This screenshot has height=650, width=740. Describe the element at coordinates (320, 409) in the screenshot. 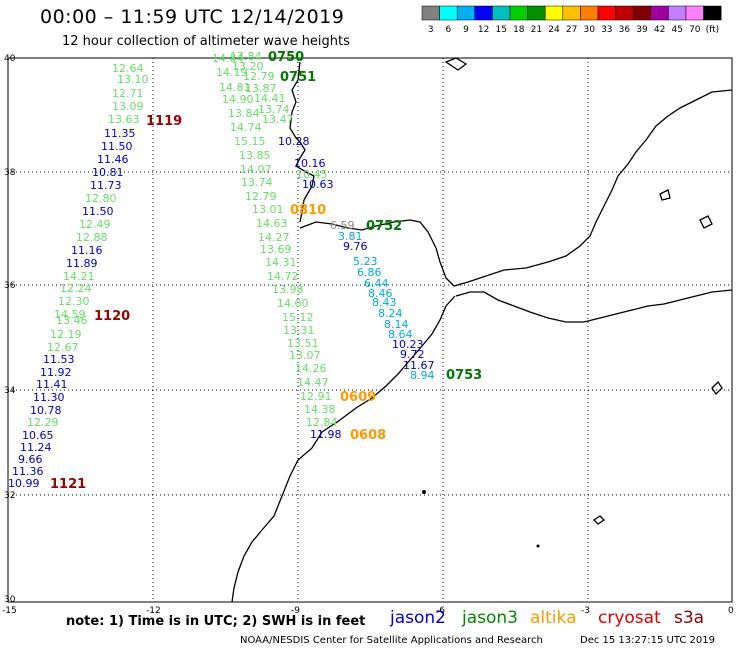

I see `swh-value: 14.38` at that location.